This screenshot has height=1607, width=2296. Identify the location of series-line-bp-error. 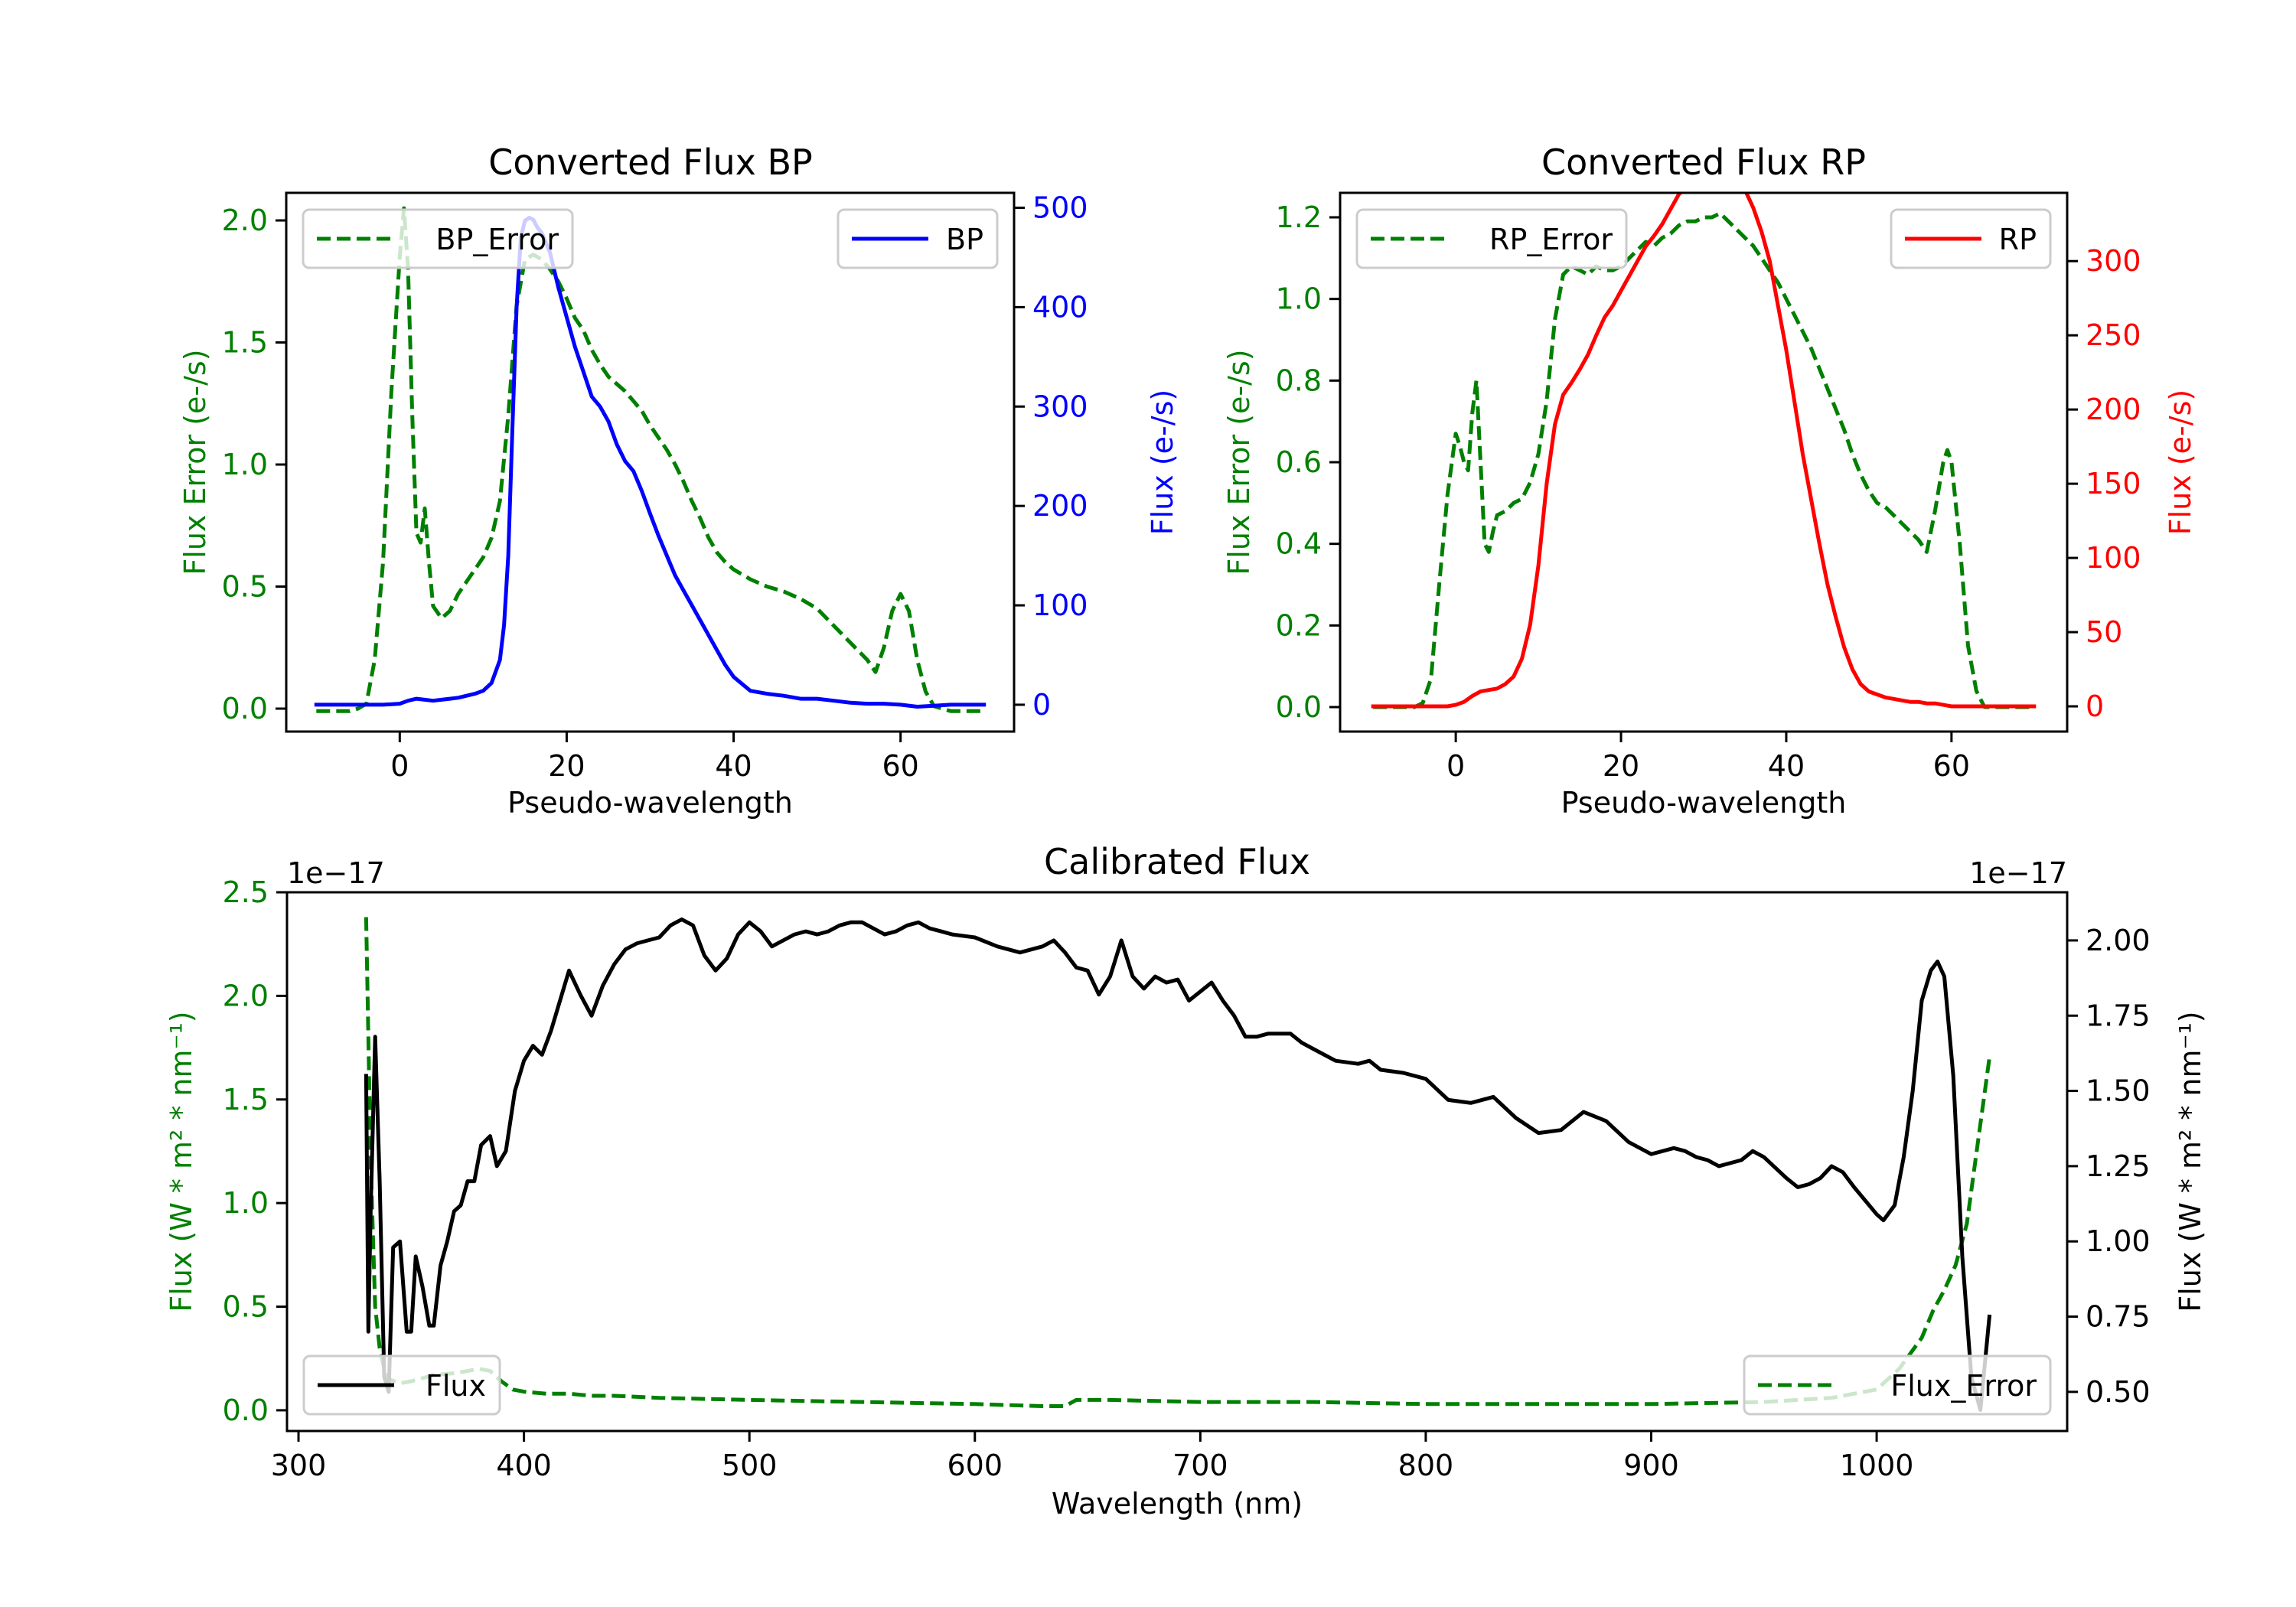
(650, 460).